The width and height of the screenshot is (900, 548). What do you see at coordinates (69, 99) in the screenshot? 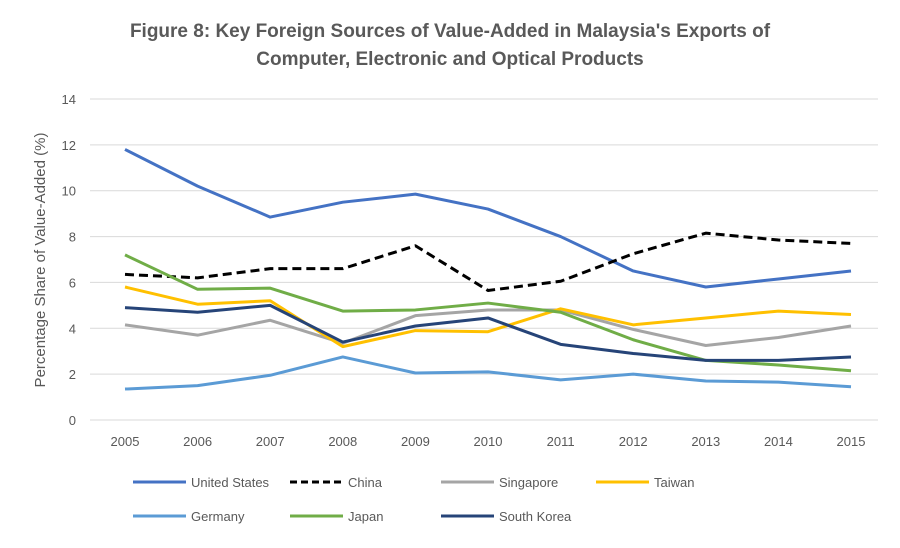
I see `y-tick-label: 14` at bounding box center [69, 99].